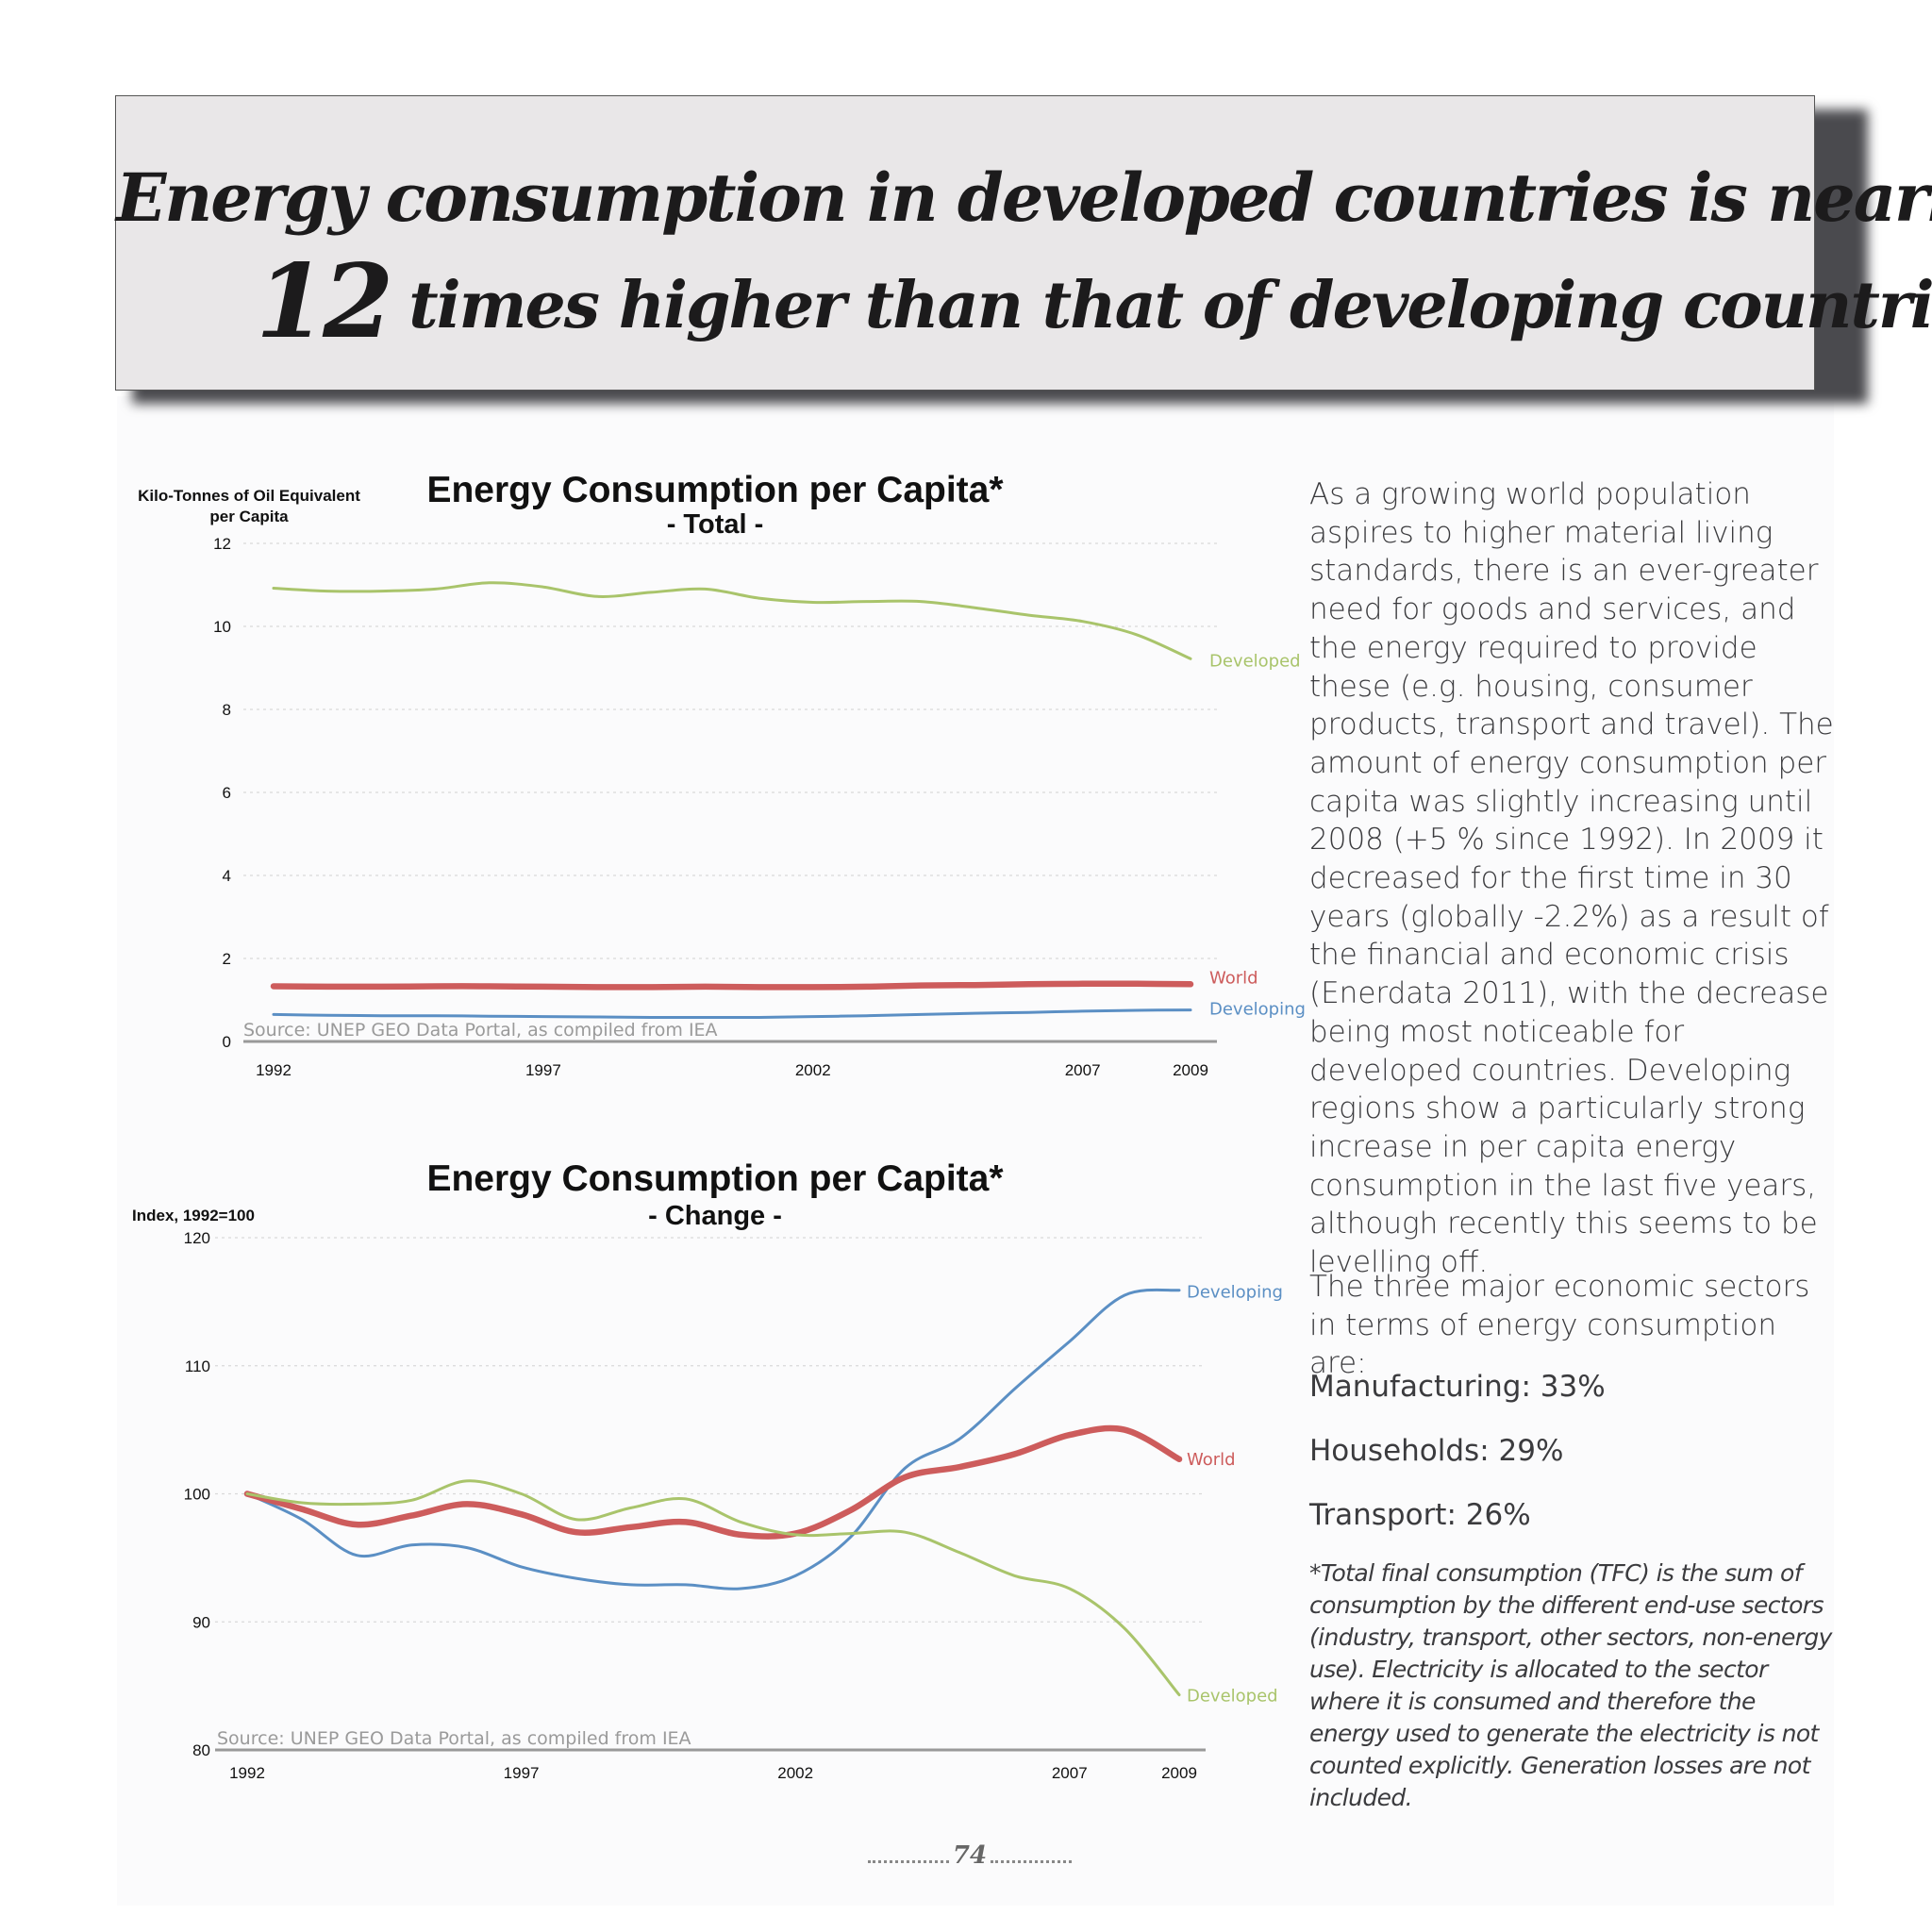 The height and width of the screenshot is (1932, 1932). I want to click on y-tick-label: 10, so click(222, 627).